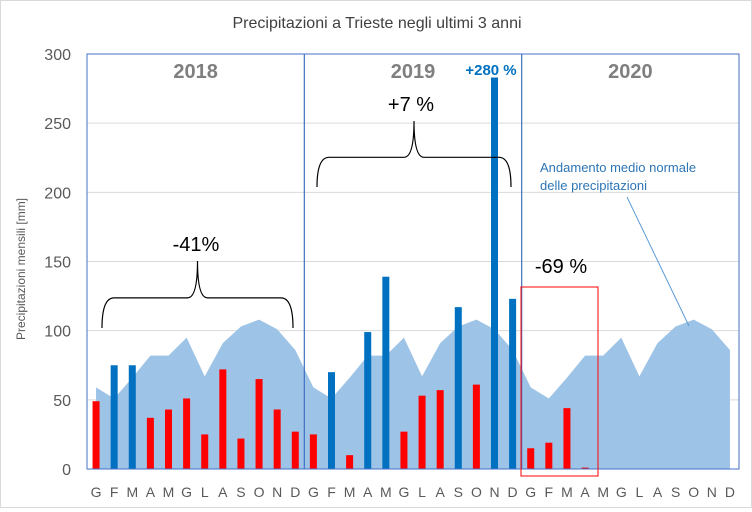  I want to click on year-label: 2020, so click(630, 72).